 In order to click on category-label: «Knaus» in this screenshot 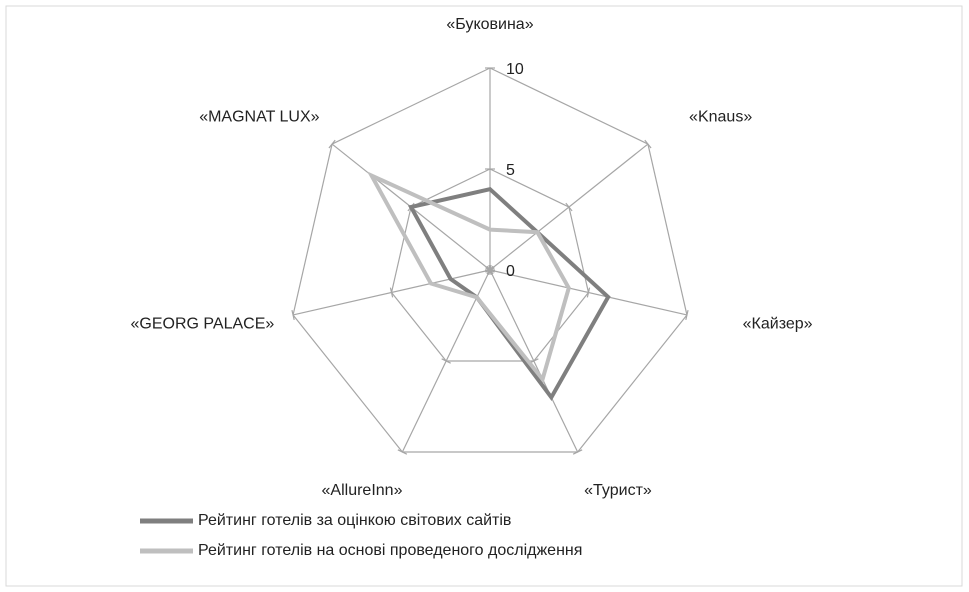, I will do `click(720, 116)`.